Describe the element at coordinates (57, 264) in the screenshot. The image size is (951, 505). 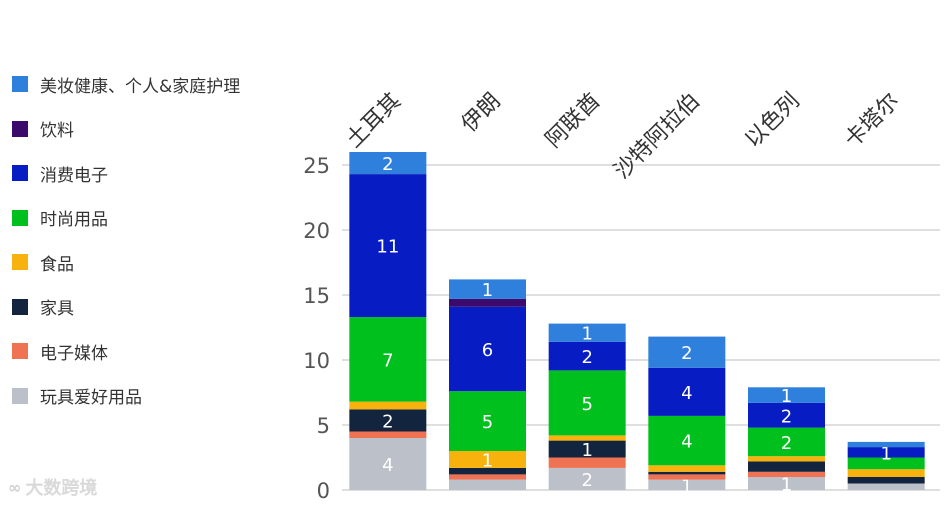
I see `legend-label: 食品` at that location.